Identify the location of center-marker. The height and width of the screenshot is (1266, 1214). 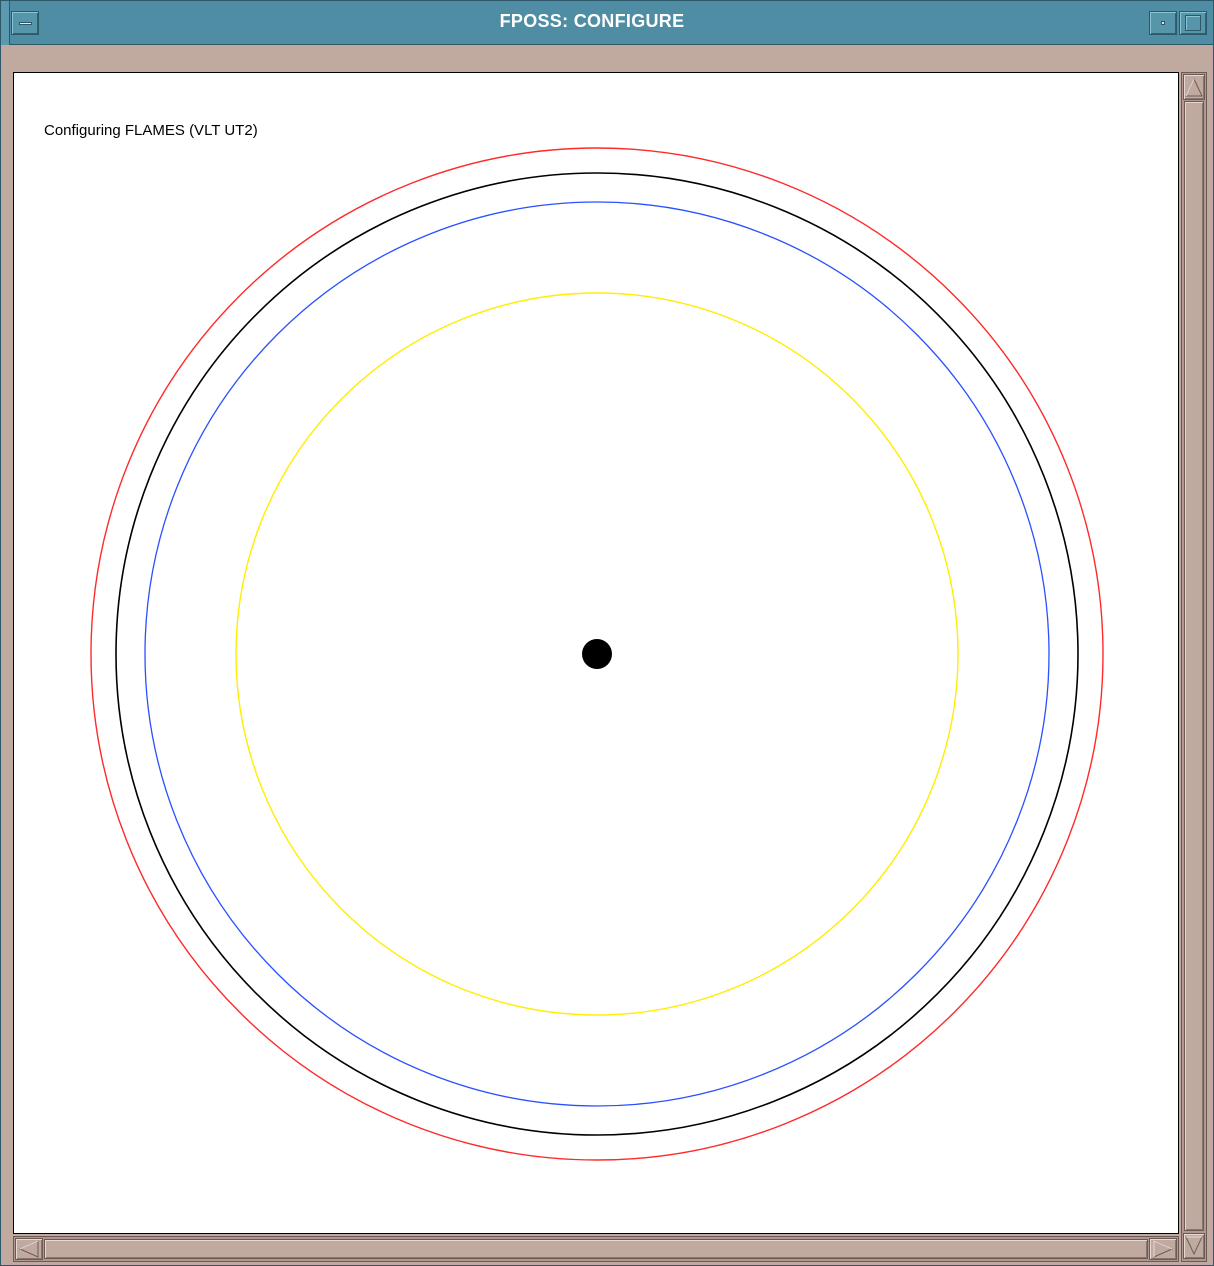
(597, 654).